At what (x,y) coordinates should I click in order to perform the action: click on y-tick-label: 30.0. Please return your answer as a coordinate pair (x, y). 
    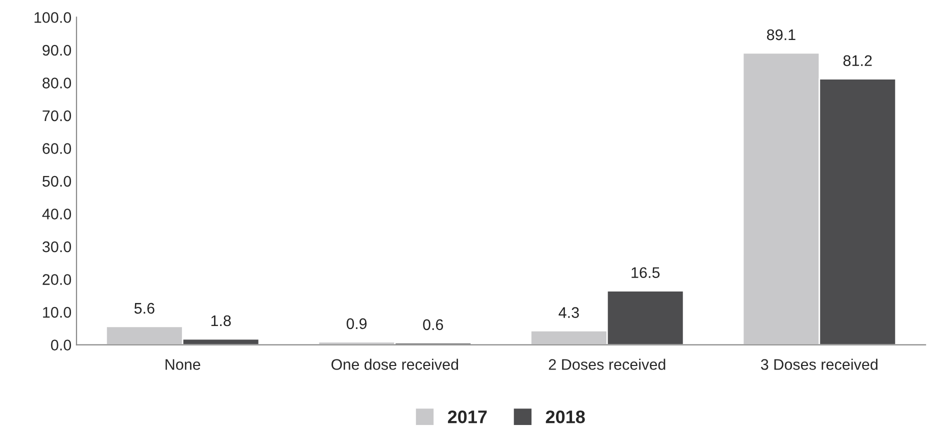
    Looking at the image, I should click on (57, 246).